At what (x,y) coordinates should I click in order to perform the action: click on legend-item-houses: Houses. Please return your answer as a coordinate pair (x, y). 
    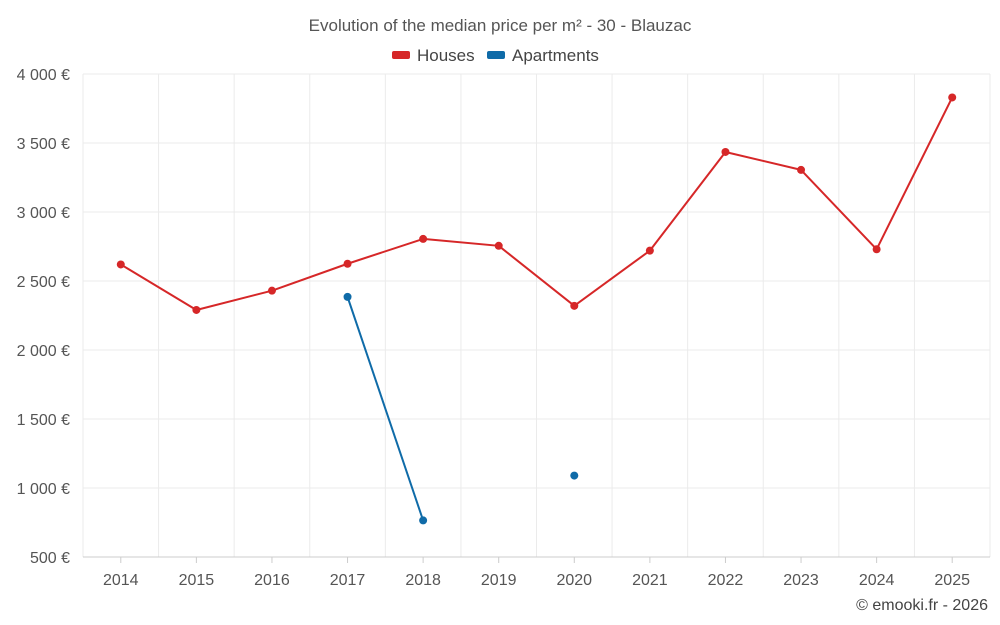
    Looking at the image, I should click on (433, 55).